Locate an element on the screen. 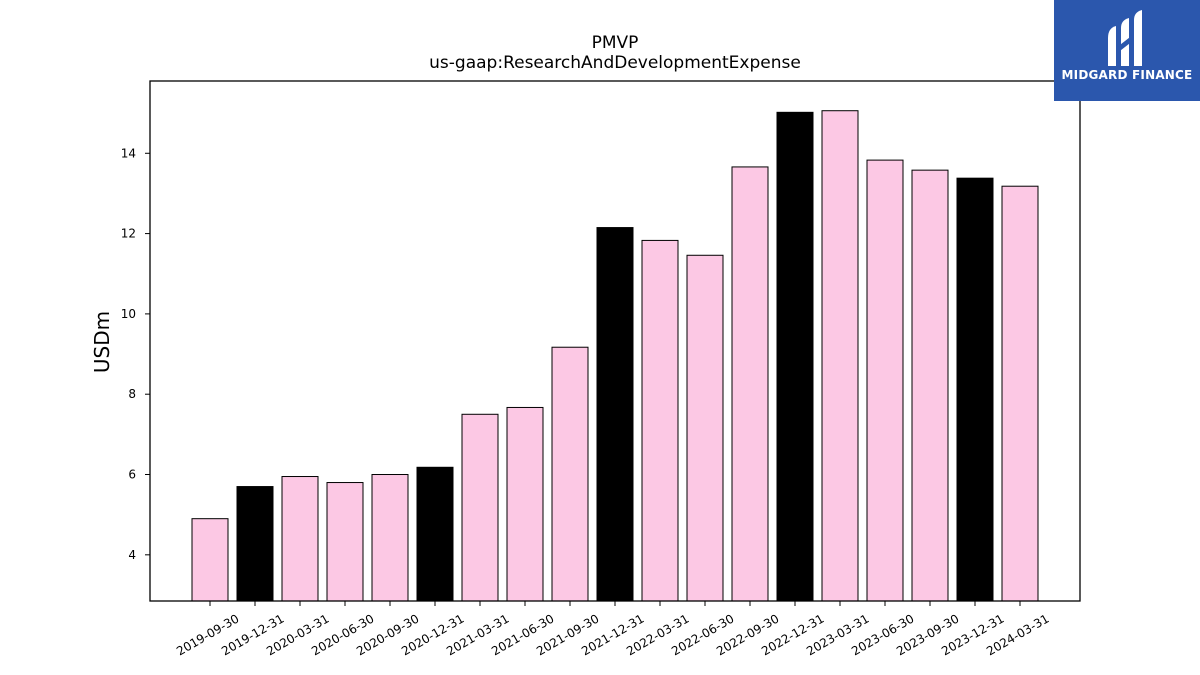 Image resolution: width=1200 pixels, height=675 pixels. y-tick-label: 8 is located at coordinates (132, 394).